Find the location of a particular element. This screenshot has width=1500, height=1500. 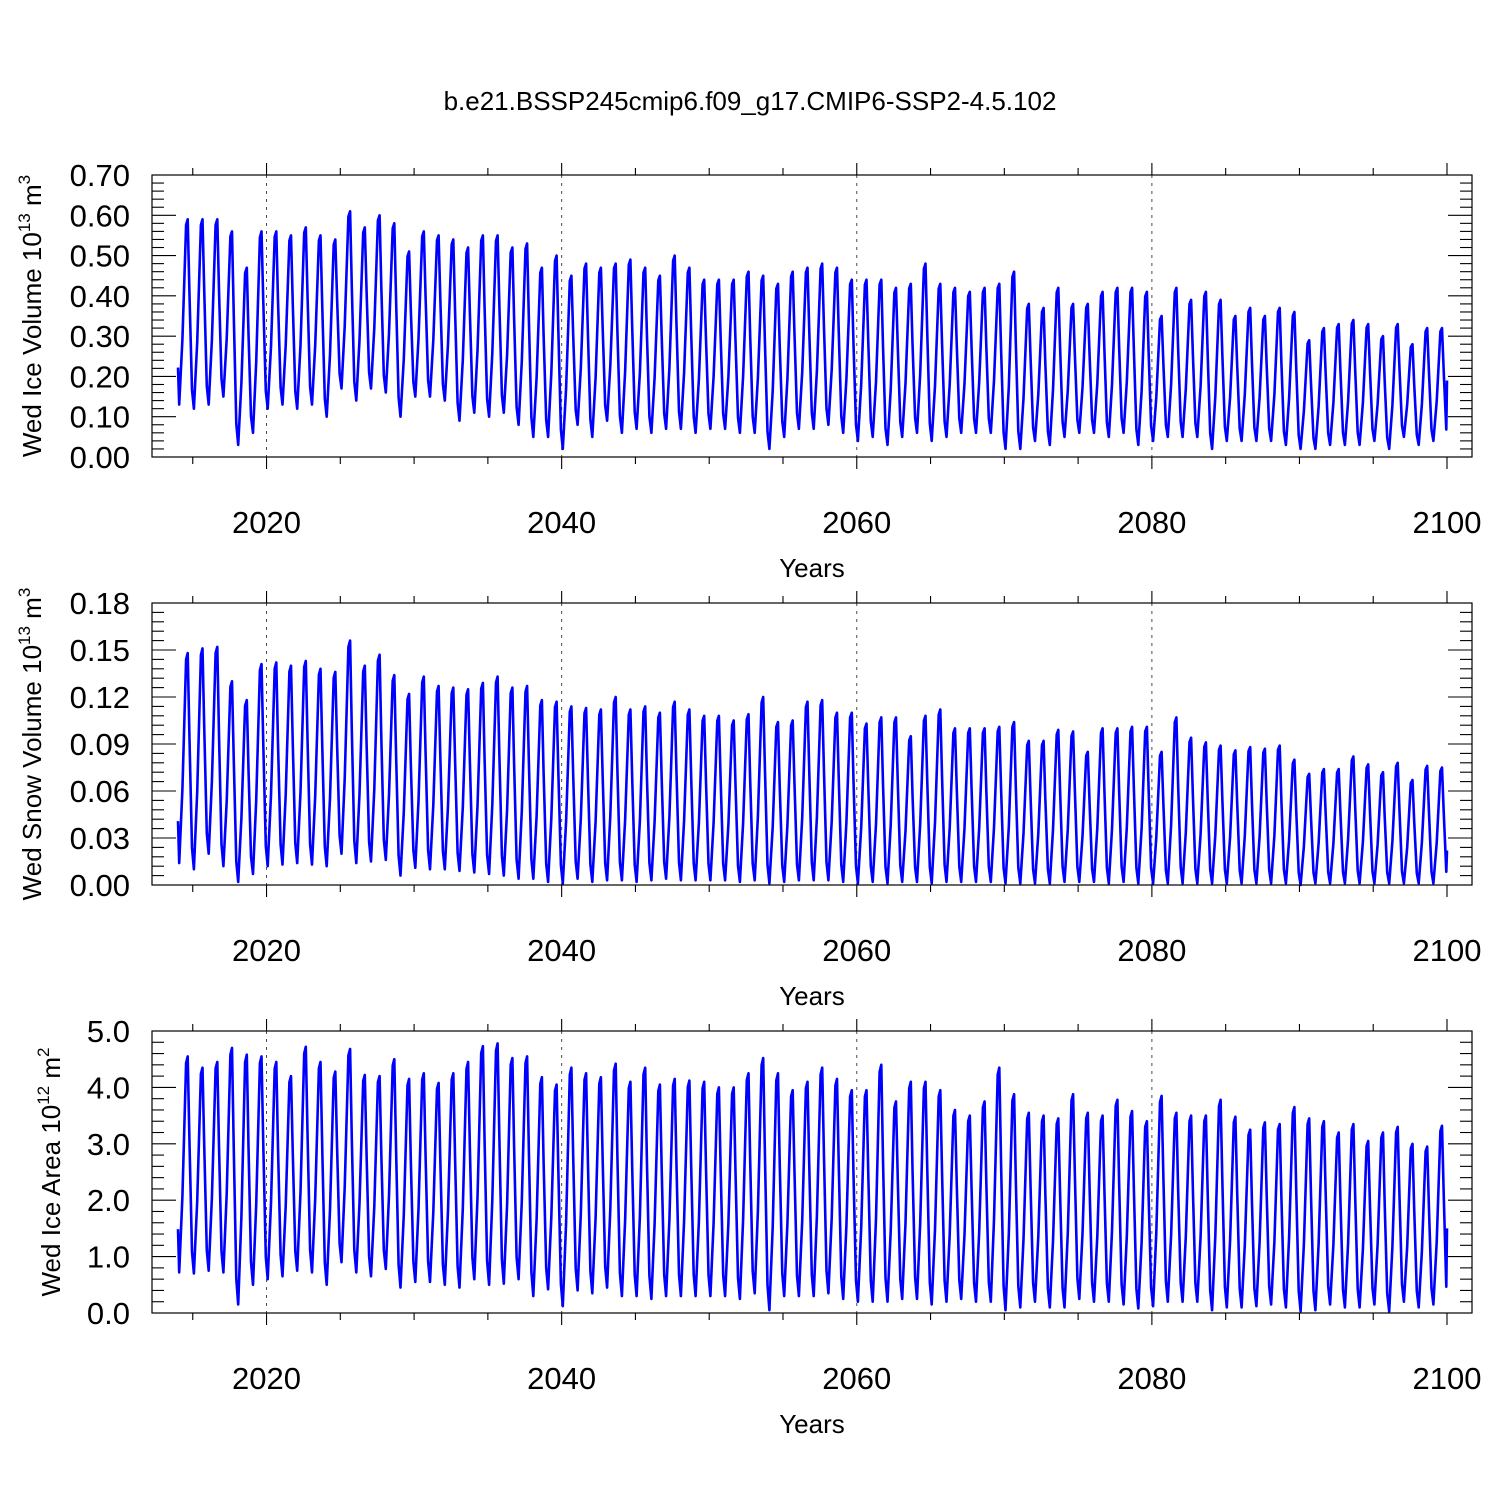

panel-1-y-label-spacer is located at coordinates (32, 622).